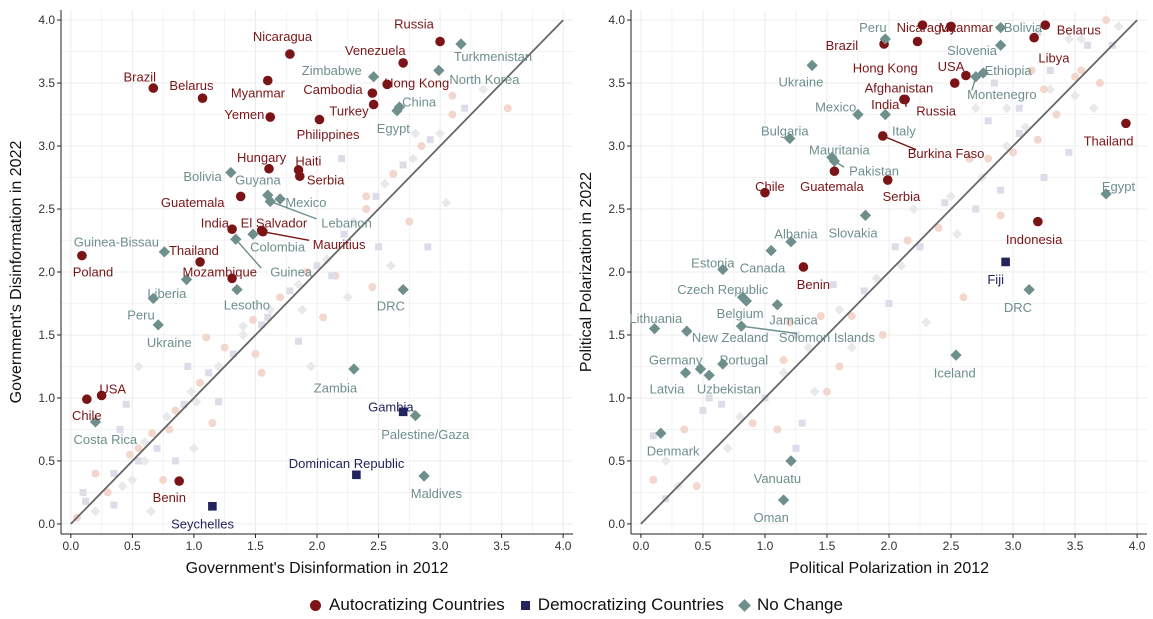 The image size is (1153, 619). What do you see at coordinates (356, 475) in the screenshot?
I see `point-democratizing` at bounding box center [356, 475].